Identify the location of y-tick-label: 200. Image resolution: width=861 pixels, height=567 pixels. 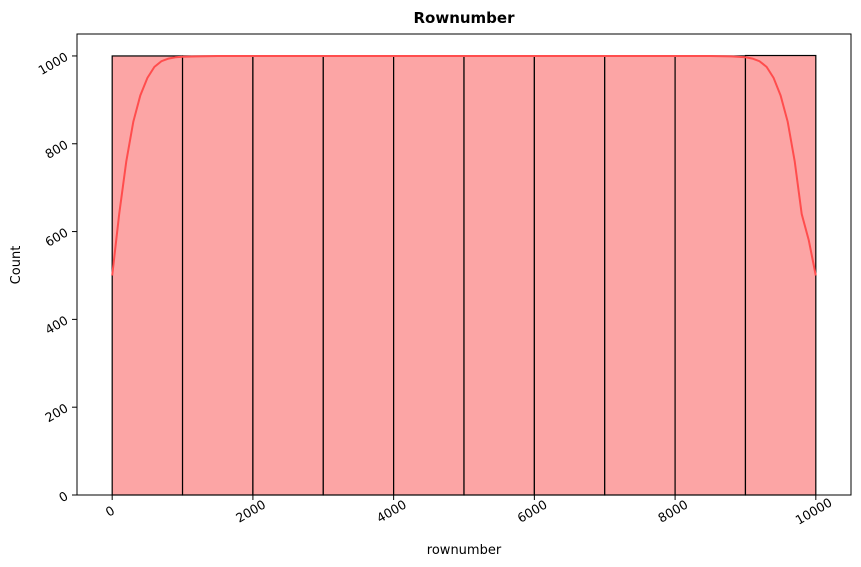
(56, 412).